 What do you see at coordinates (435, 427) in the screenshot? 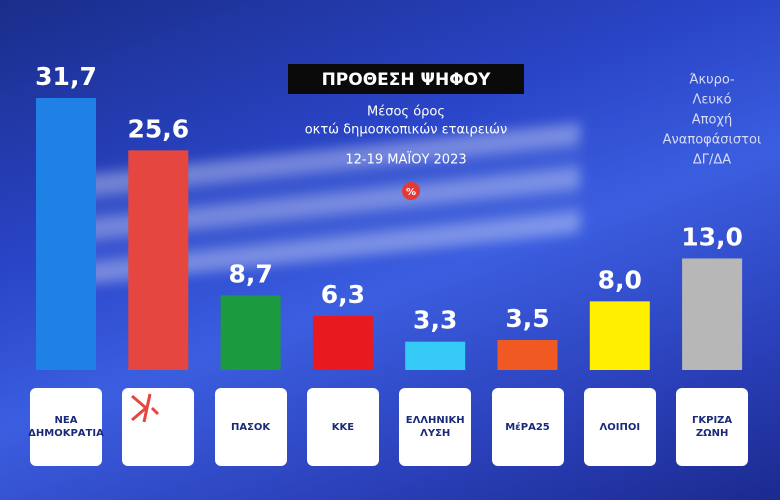
I see `party-logo: ΕΛΛΗΝΙΚΗ ΛΥΣΗ` at bounding box center [435, 427].